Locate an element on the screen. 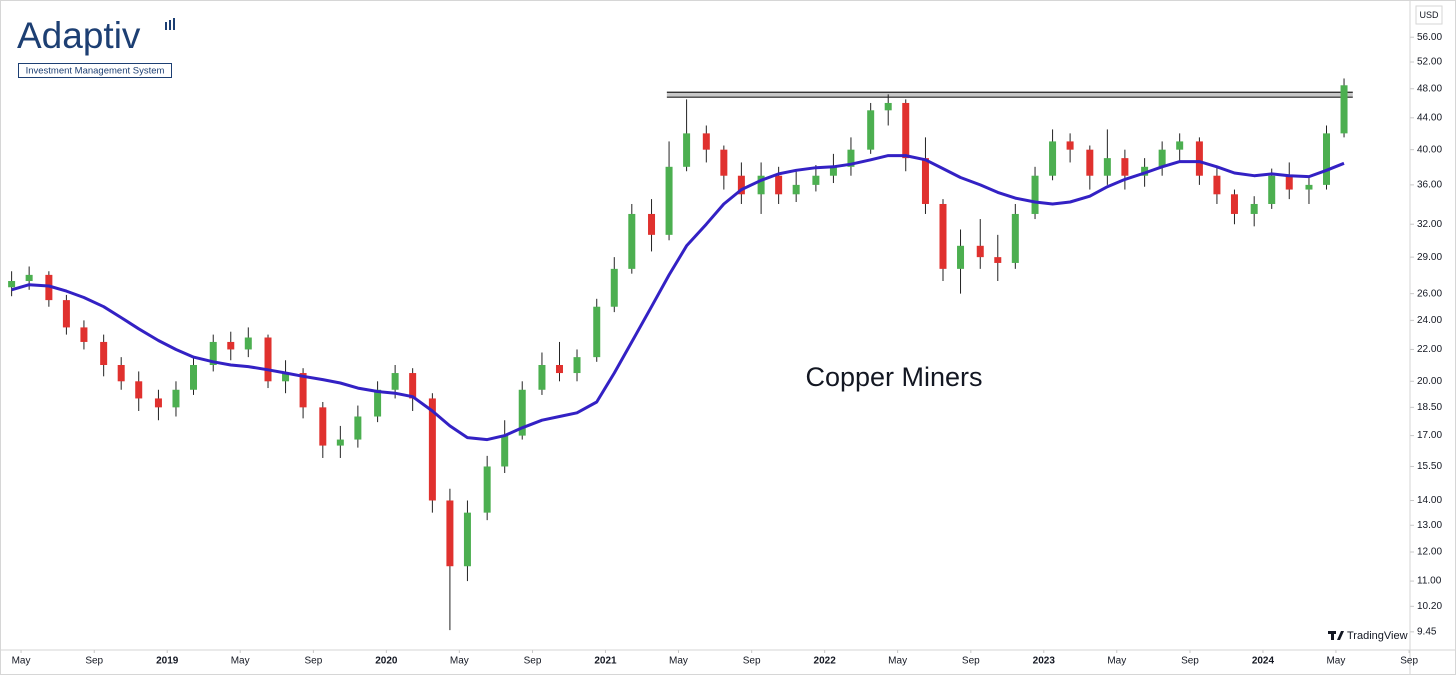 The image size is (1456, 675). y-tick-label: 18.50 is located at coordinates (1429, 407).